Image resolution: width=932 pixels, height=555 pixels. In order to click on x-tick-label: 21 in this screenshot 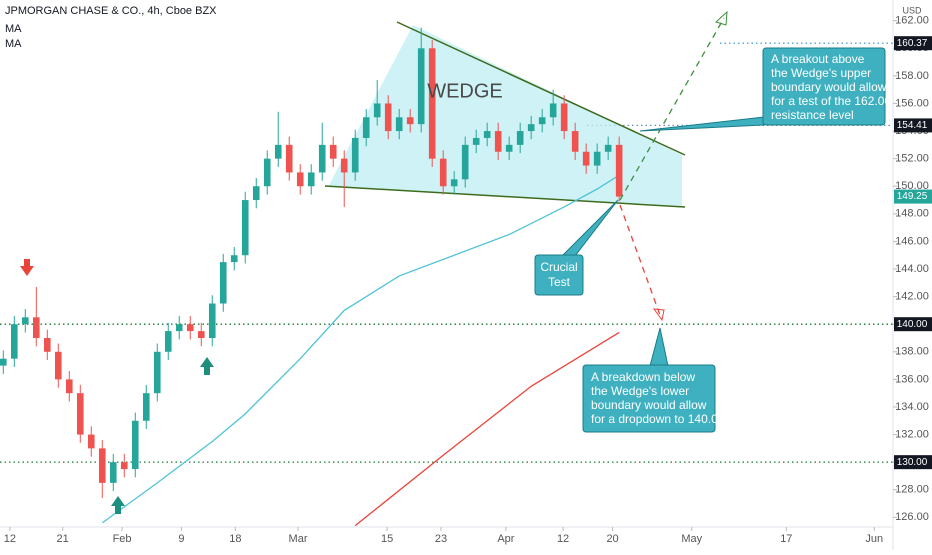, I will do `click(63, 539)`.